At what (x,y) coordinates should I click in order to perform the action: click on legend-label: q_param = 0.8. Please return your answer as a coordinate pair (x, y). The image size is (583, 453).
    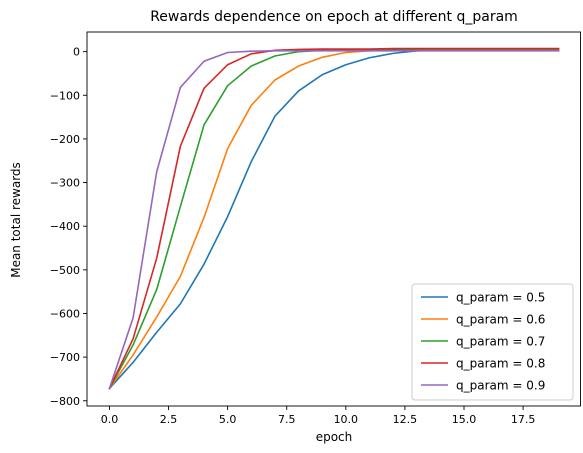
    Looking at the image, I should click on (500, 364).